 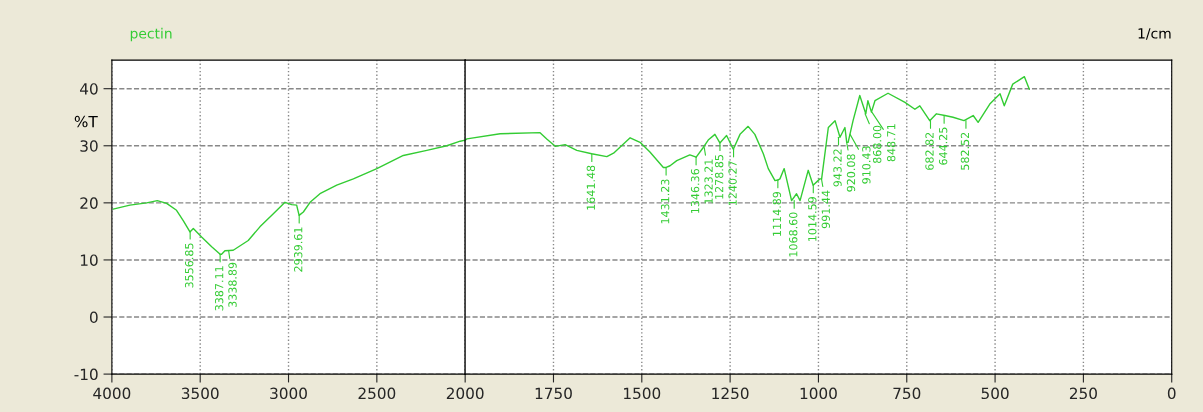 What do you see at coordinates (877, 144) in the screenshot?
I see `annotation: 868.00` at bounding box center [877, 144].